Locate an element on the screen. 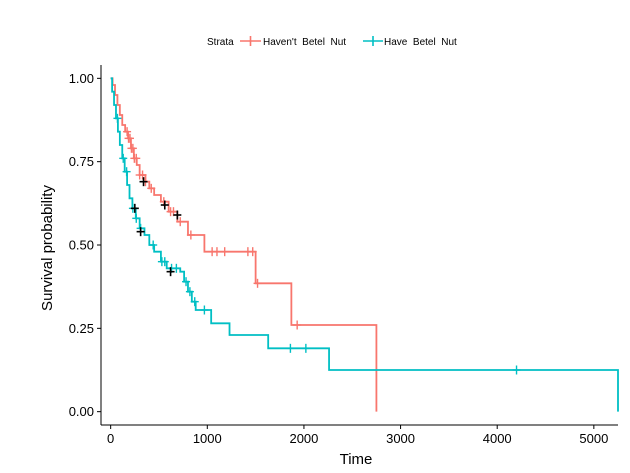 Image resolution: width=630 pixels, height=473 pixels. legend-label-havent: Haven't Betel Nut is located at coordinates (304, 42).